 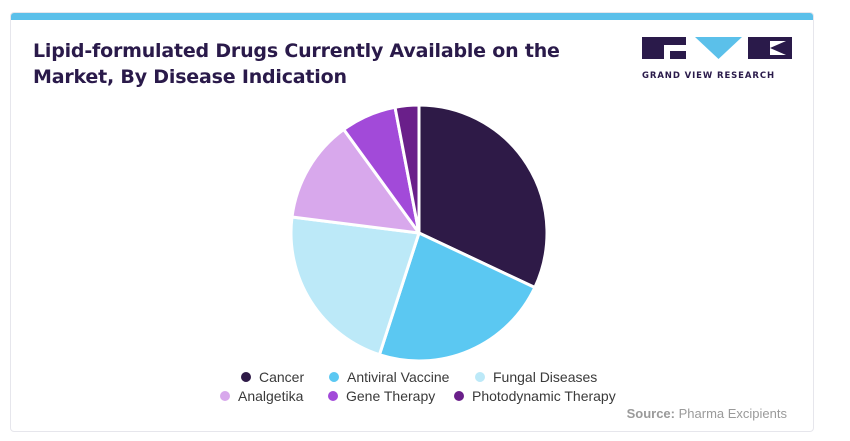 What do you see at coordinates (544, 396) in the screenshot?
I see `legend-label: Photodynamic Therapy` at bounding box center [544, 396].